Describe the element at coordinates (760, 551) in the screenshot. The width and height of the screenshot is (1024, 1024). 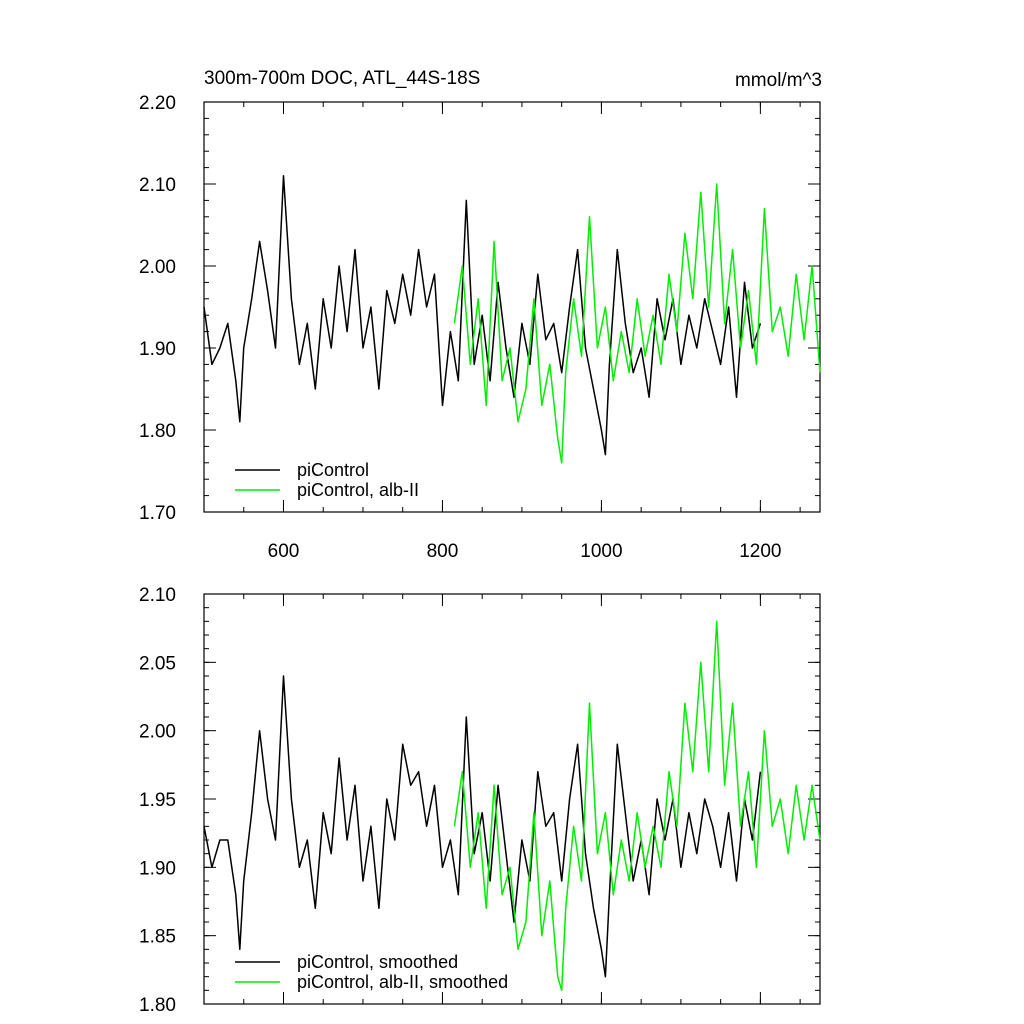
I see `x-tick-label: 1200` at that location.